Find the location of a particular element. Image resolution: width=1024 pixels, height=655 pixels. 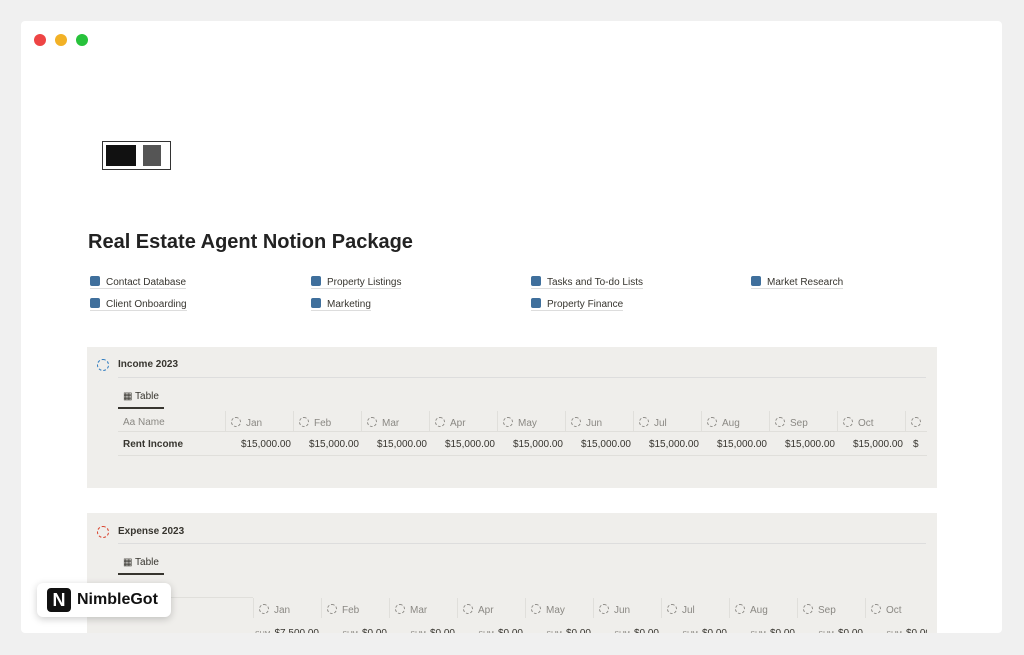

close-dot is located at coordinates (40, 40).